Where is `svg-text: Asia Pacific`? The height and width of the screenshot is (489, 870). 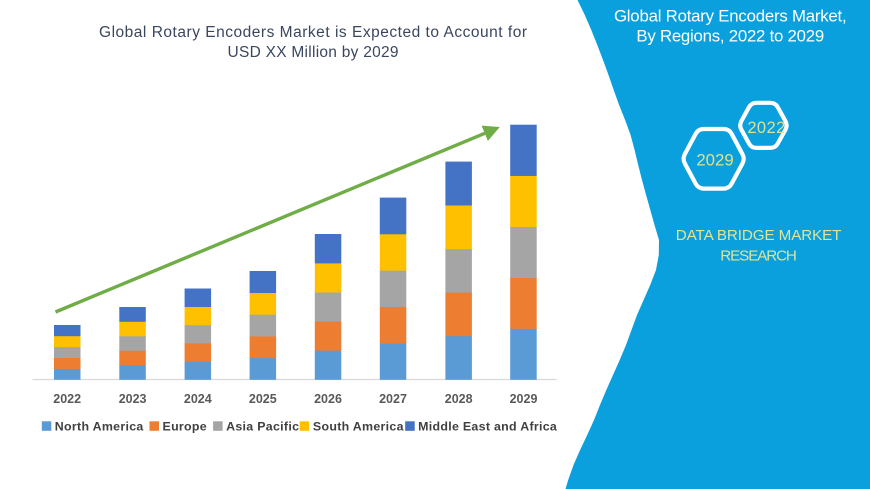
svg-text: Asia Pacific is located at coordinates (262, 427).